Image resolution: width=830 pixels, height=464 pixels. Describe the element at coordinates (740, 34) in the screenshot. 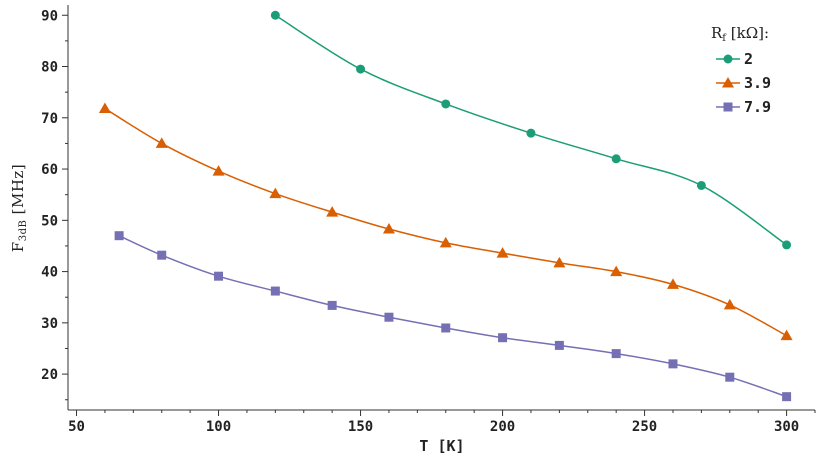

I see `legend-title: Rf [kΩ]:` at that location.